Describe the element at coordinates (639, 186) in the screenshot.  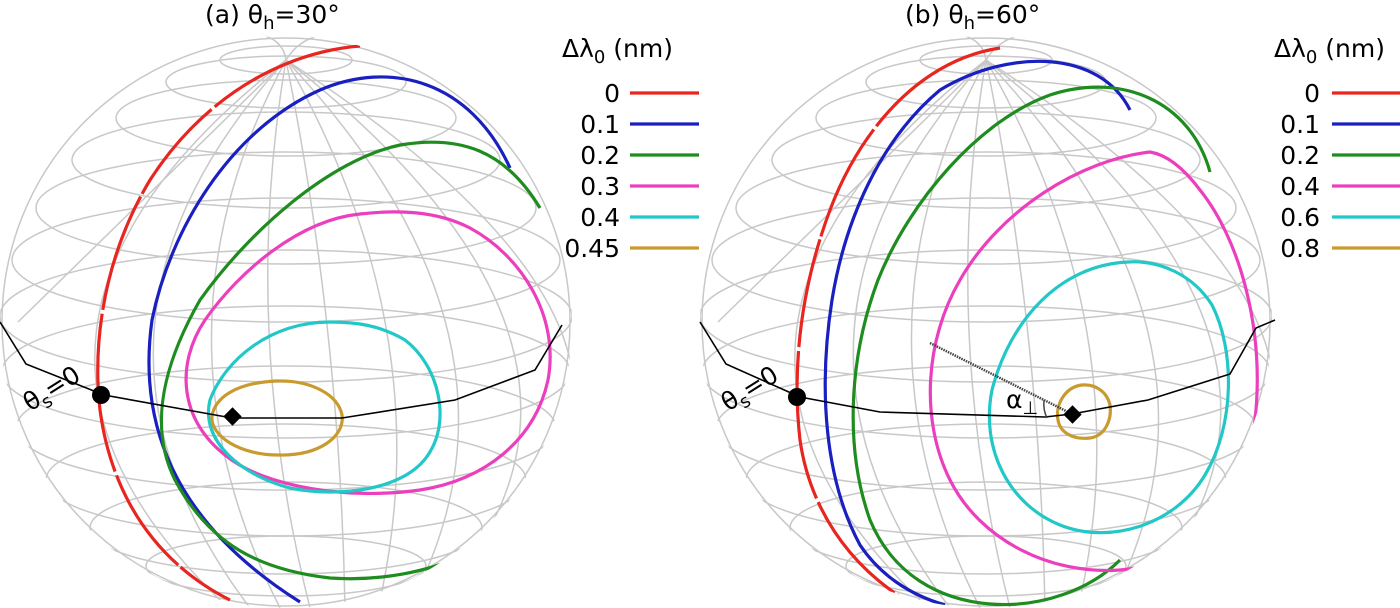
I see `legend-item-a-3: 0.3` at that location.